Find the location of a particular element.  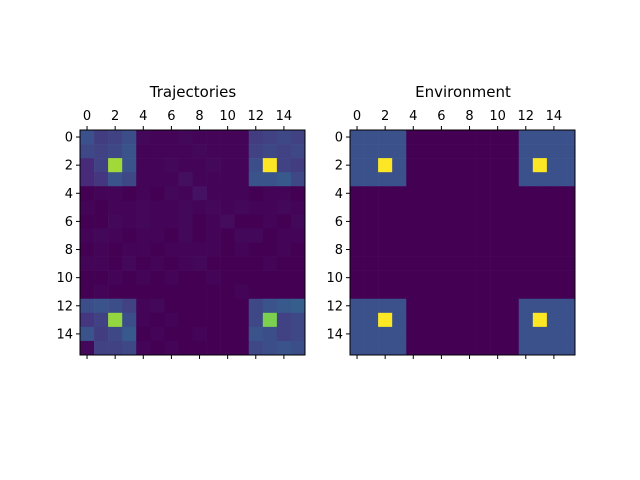

x-tick-label: 4 is located at coordinates (413, 116).